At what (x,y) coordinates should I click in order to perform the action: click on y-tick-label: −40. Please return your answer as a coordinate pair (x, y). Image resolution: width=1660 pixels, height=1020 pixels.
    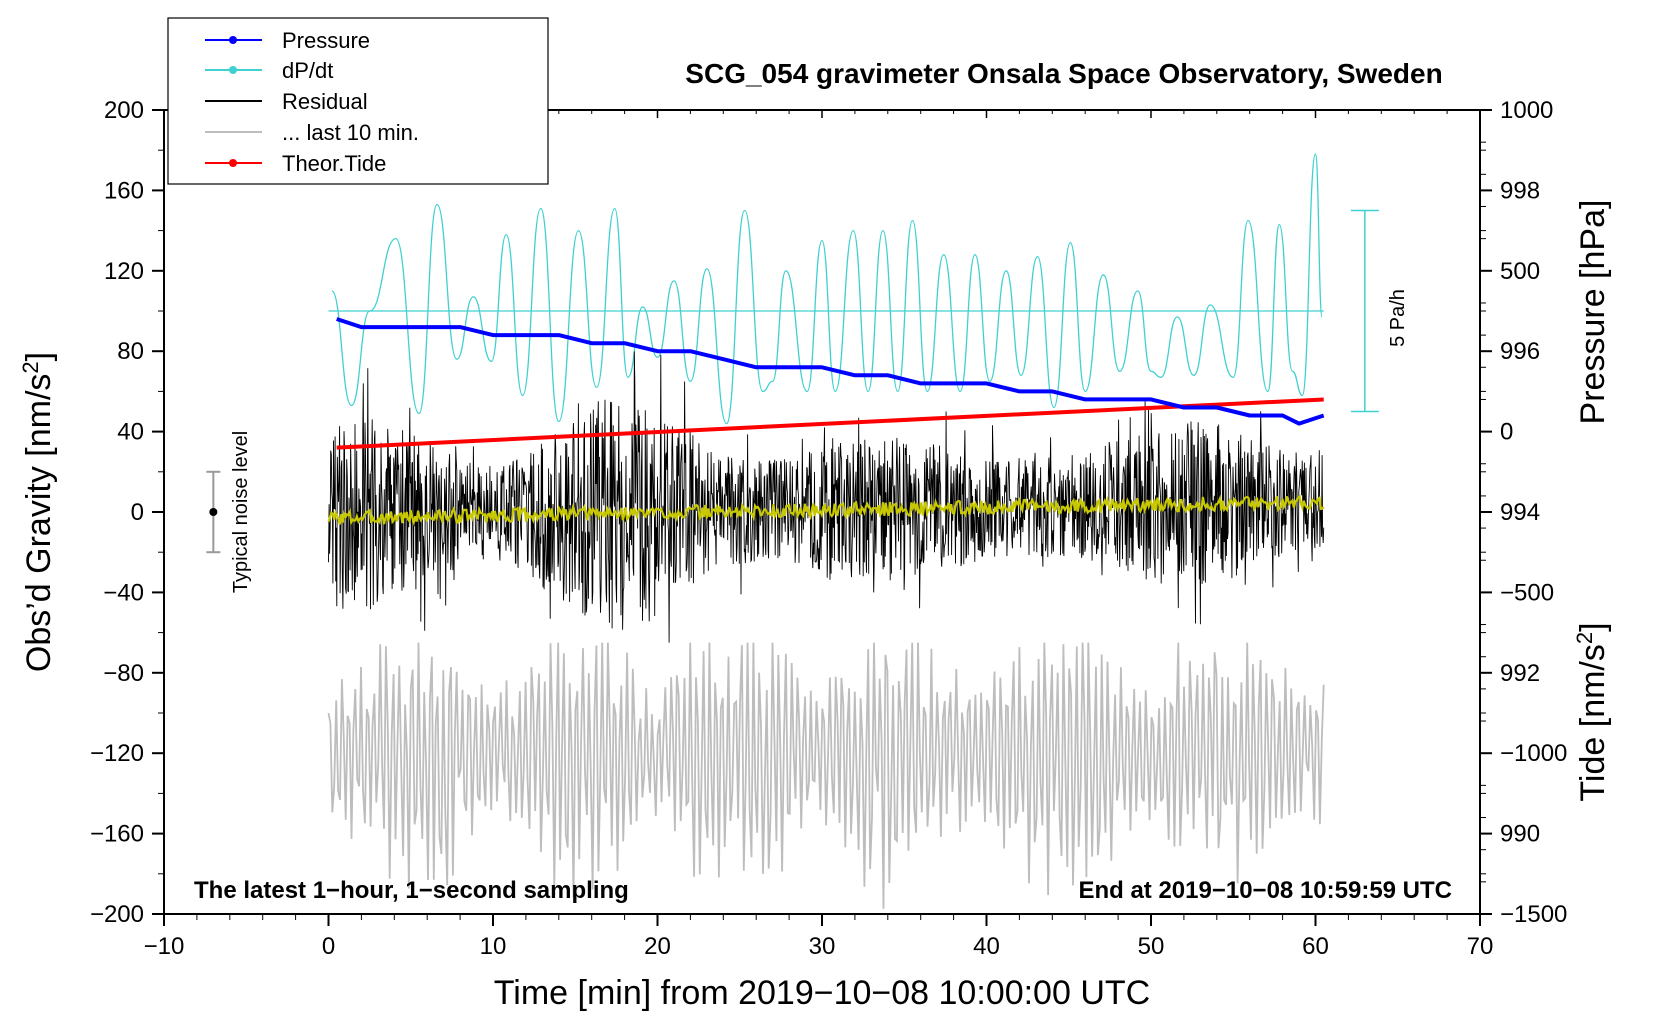
    Looking at the image, I should click on (123, 592).